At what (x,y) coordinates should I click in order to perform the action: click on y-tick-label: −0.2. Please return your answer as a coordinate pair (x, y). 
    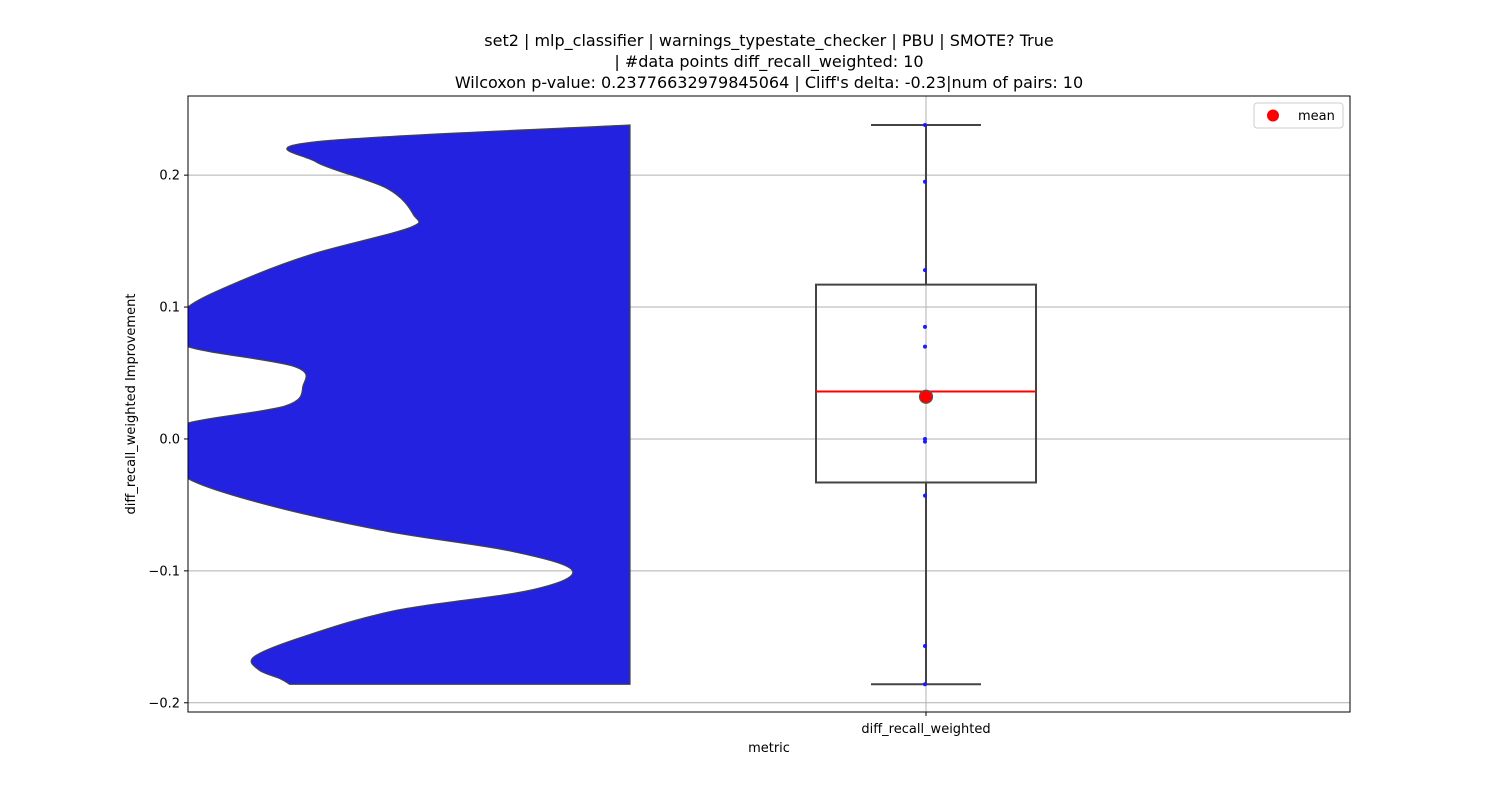
    Looking at the image, I should click on (164, 703).